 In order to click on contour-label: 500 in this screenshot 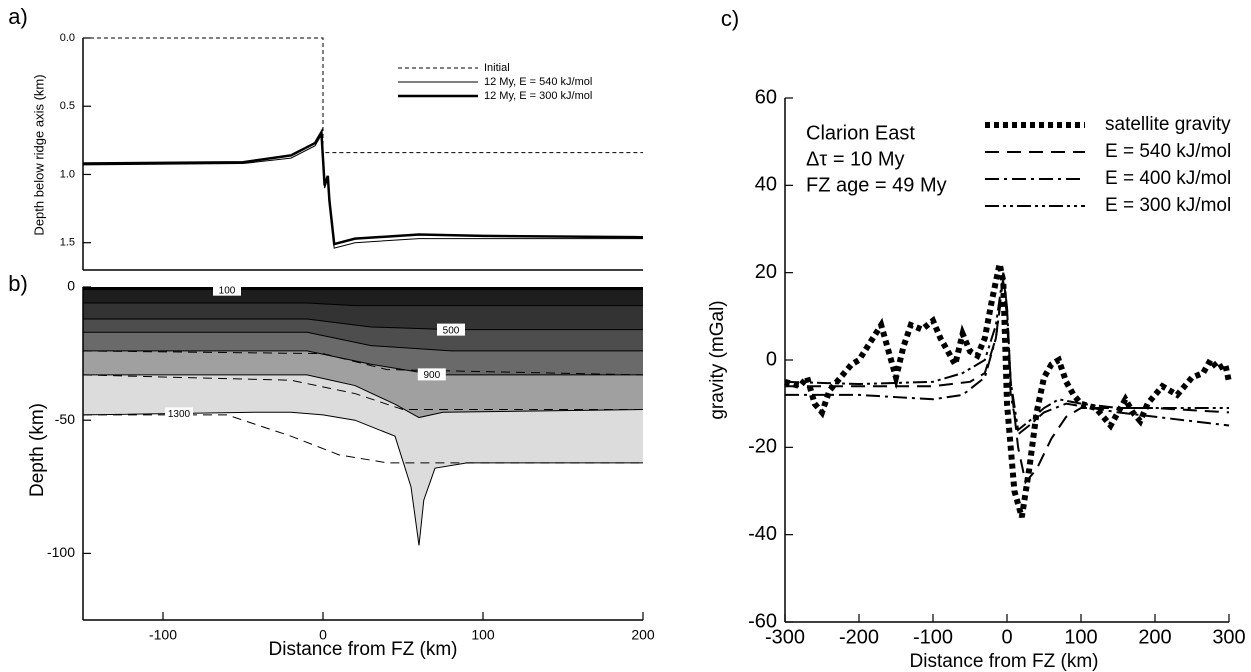, I will do `click(451, 330)`.